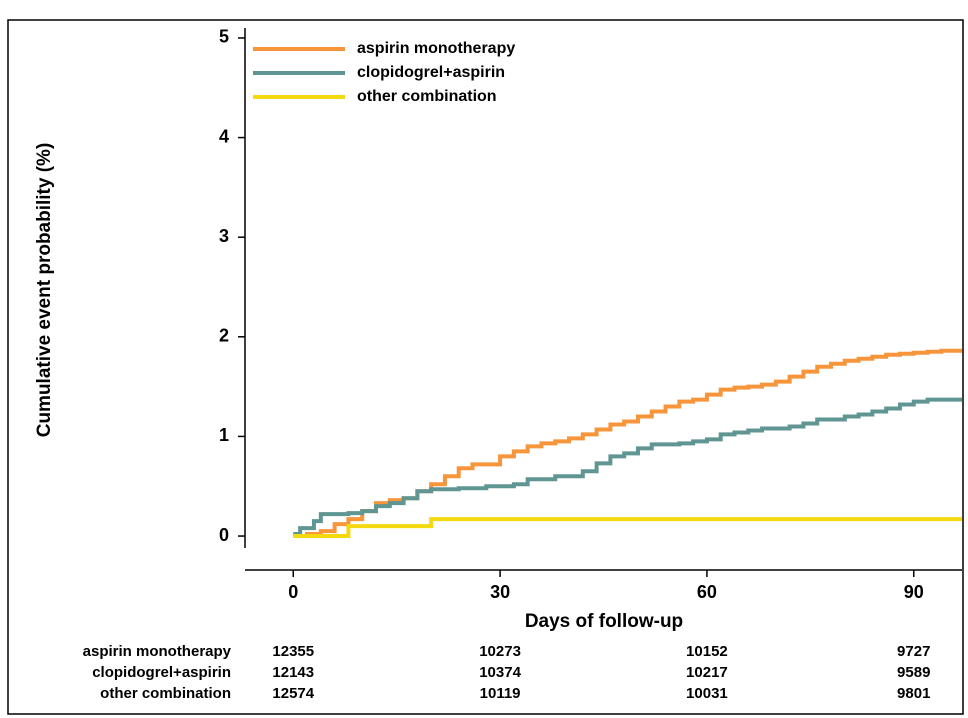 The width and height of the screenshot is (968, 718). Describe the element at coordinates (707, 651) in the screenshot. I see `risk-count: 10152` at that location.